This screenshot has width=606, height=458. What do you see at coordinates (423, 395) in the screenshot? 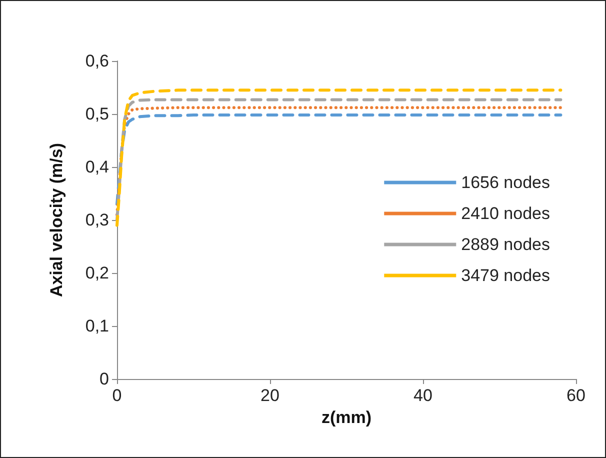
I see `x-tick-label: 40` at bounding box center [423, 395].